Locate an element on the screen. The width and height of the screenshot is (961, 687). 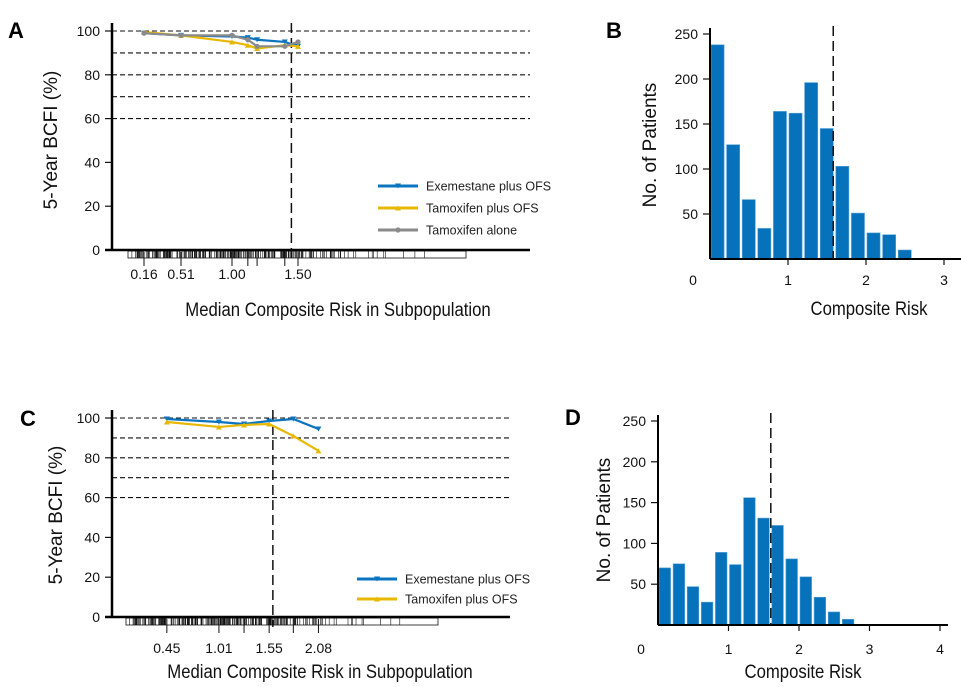
panel-letter: D is located at coordinates (573, 417).